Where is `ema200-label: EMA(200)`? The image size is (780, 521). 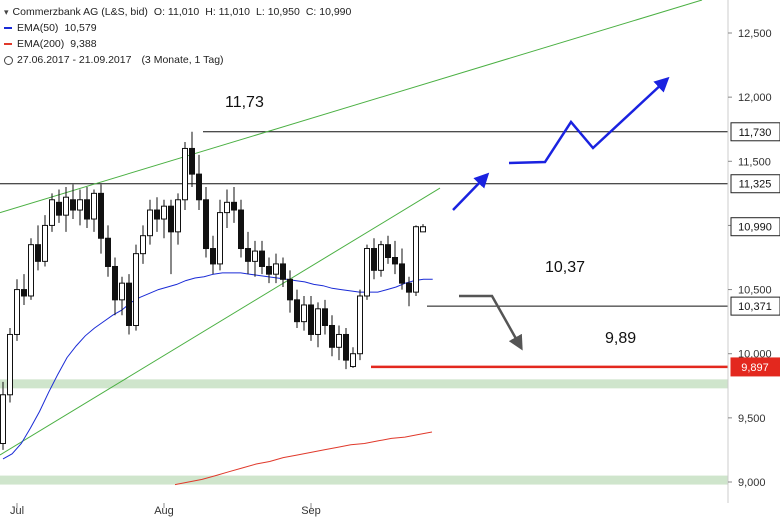 ema200-label: EMA(200) is located at coordinates (41, 44).